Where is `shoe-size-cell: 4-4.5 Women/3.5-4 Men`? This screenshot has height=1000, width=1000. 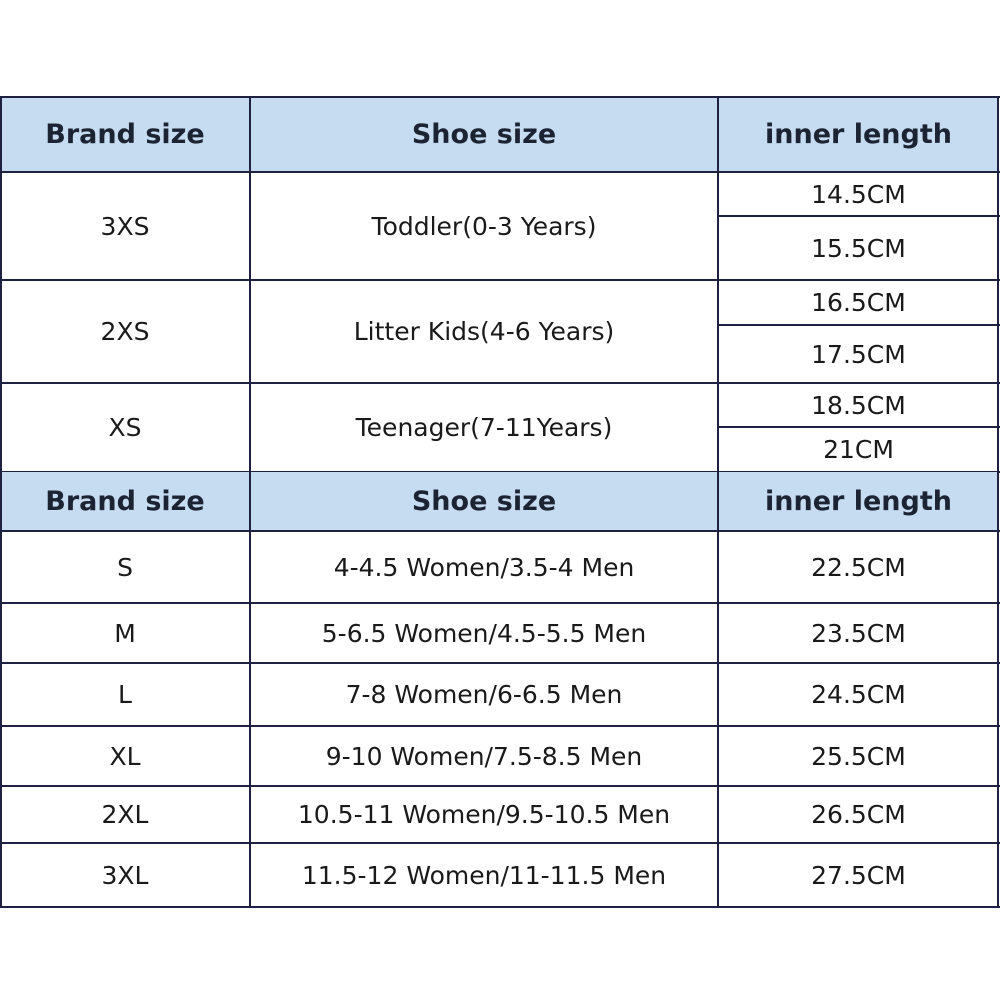 shoe-size-cell: 4-4.5 Women/3.5-4 Men is located at coordinates (484, 567).